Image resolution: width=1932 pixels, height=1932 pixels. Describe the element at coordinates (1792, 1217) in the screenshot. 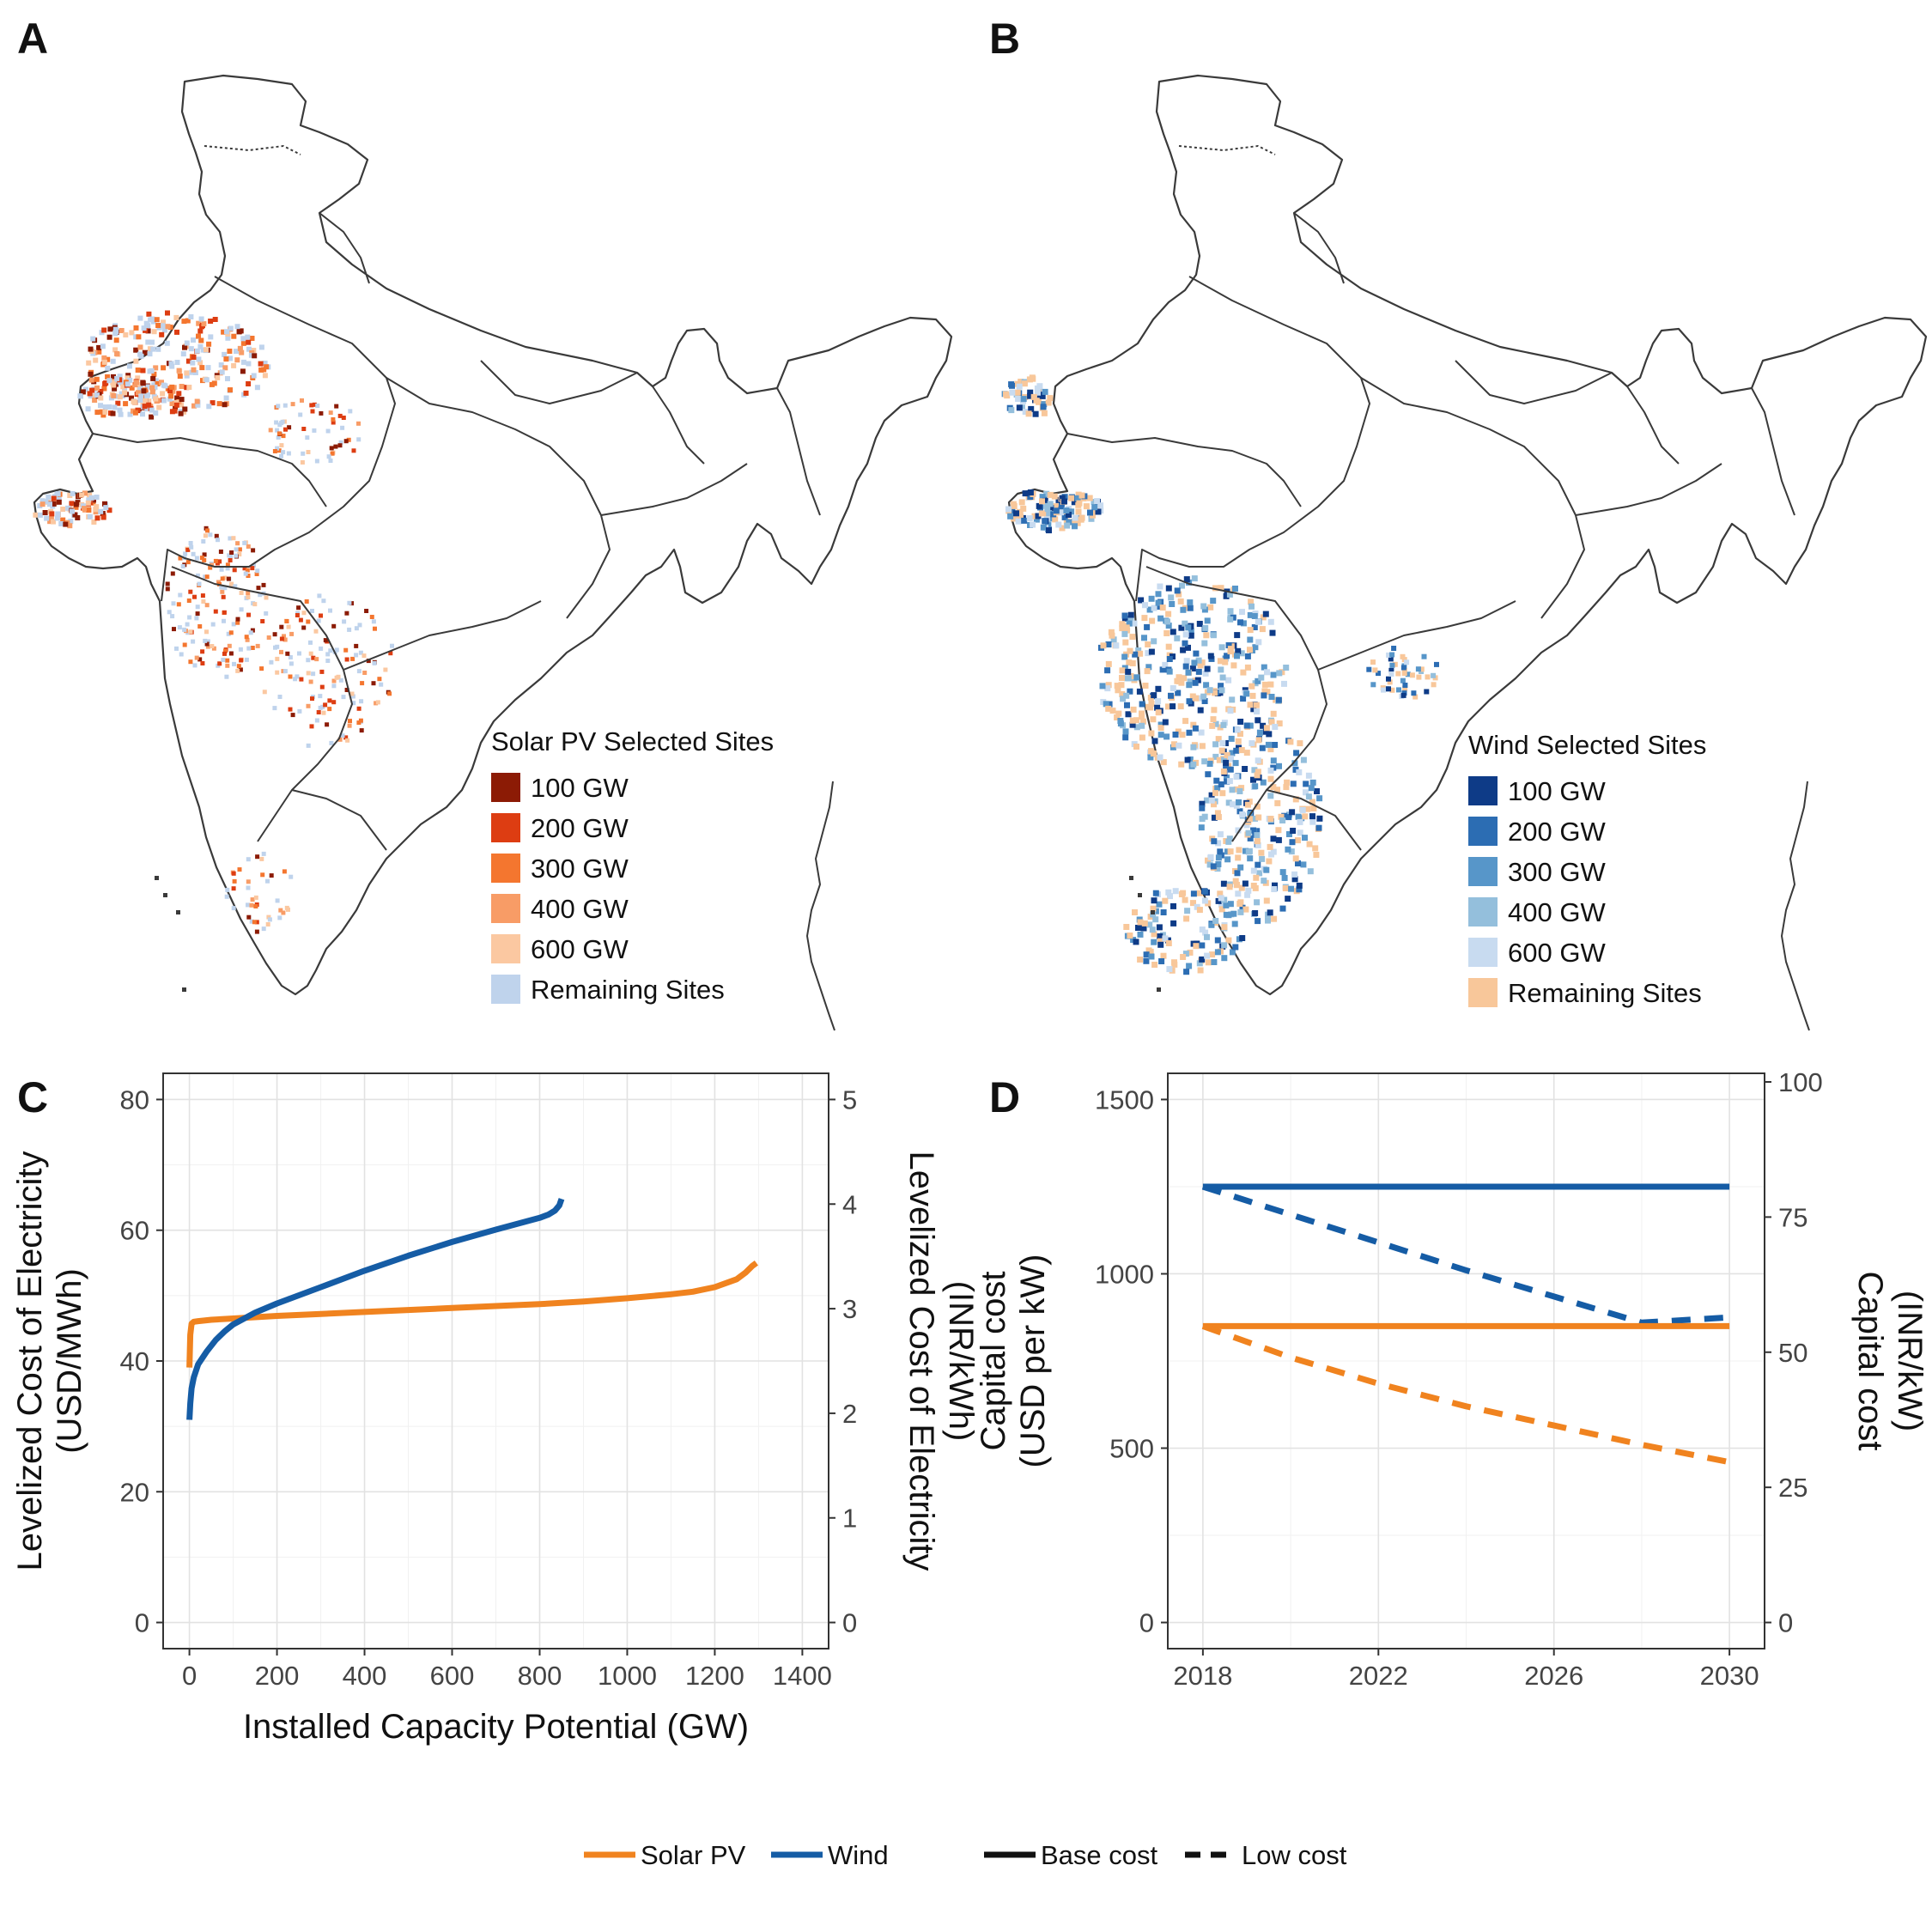

I see `y2-tick-label: 75` at that location.